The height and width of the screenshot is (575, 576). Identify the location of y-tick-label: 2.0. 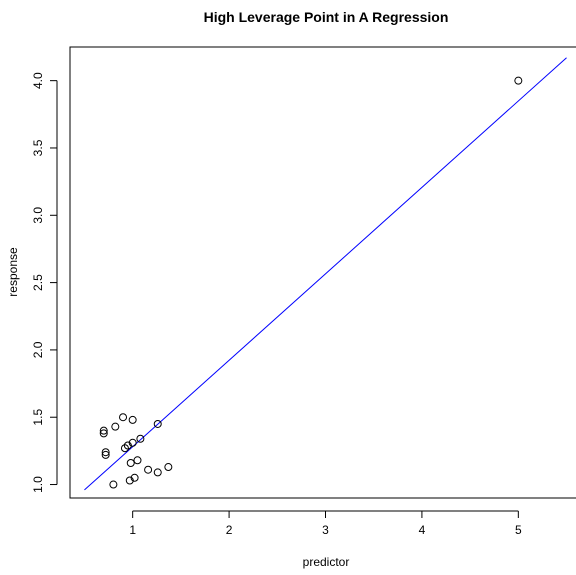
(38, 349).